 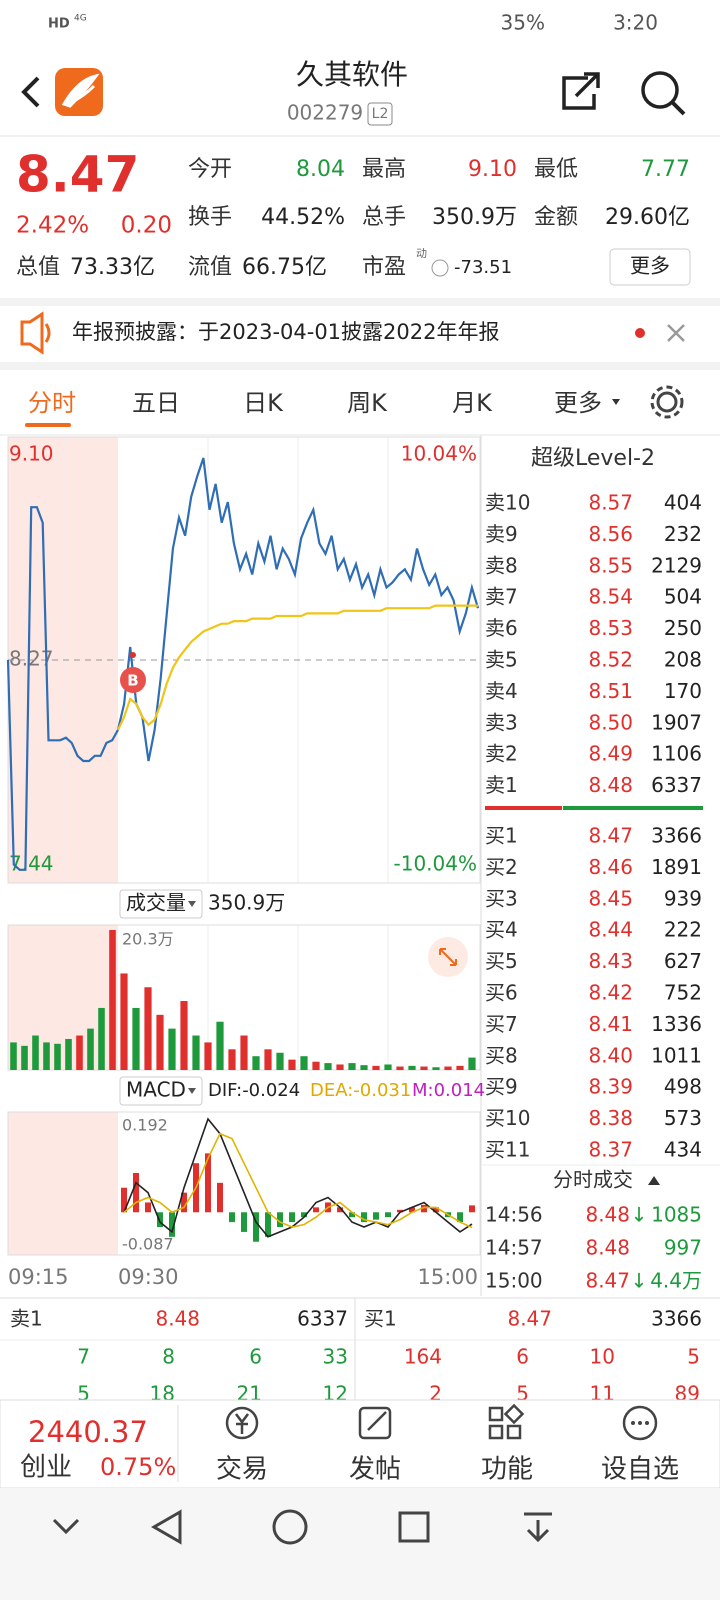 What do you see at coordinates (472, 403) in the screenshot?
I see `tab: 月K` at bounding box center [472, 403].